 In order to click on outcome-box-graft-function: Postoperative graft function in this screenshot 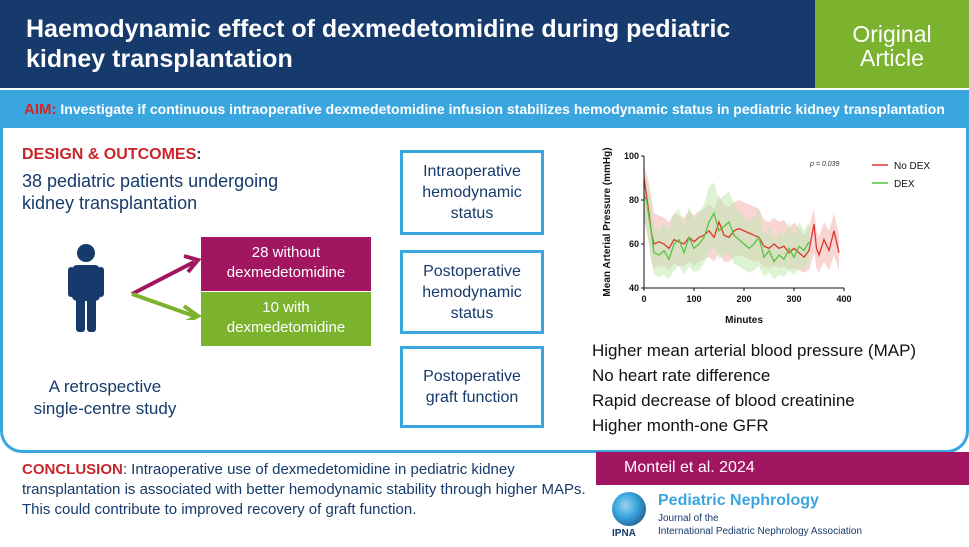, I will do `click(472, 387)`.